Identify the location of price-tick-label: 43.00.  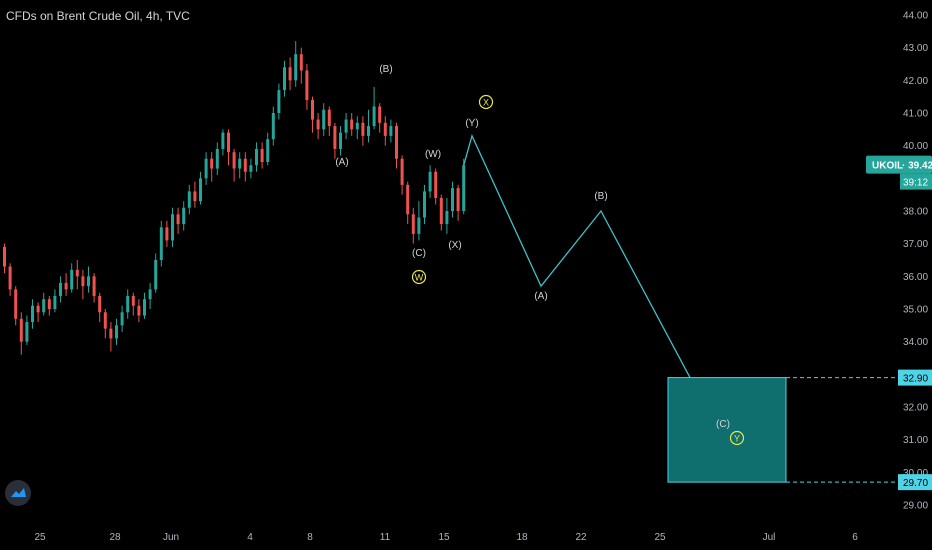
(915, 48).